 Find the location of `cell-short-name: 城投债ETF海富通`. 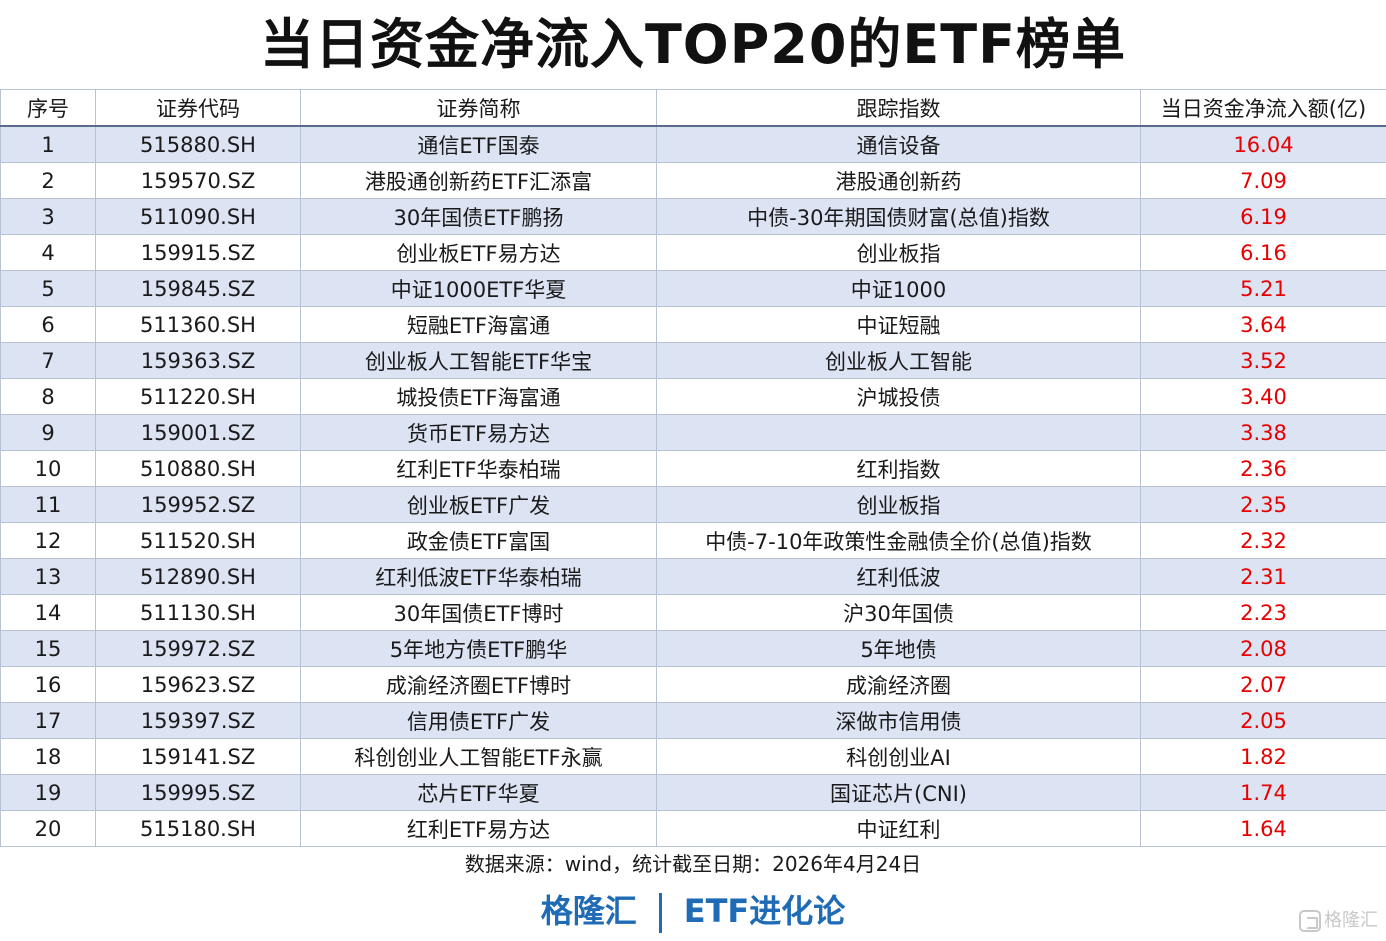

cell-short-name: 城投债ETF海富通 is located at coordinates (478, 396).